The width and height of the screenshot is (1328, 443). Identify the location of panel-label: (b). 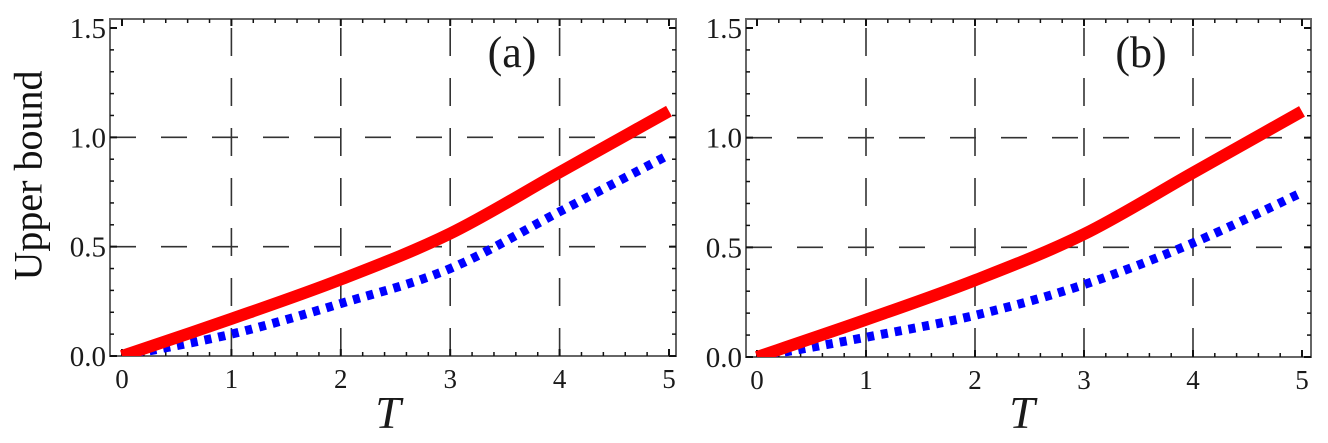
(1140, 52).